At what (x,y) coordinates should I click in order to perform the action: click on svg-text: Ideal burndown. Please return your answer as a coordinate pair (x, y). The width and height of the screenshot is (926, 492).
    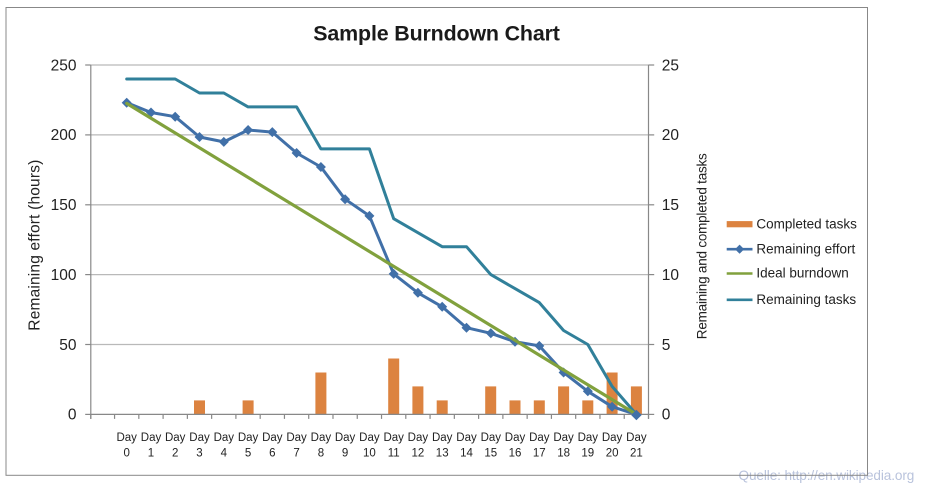
    Looking at the image, I should click on (802, 273).